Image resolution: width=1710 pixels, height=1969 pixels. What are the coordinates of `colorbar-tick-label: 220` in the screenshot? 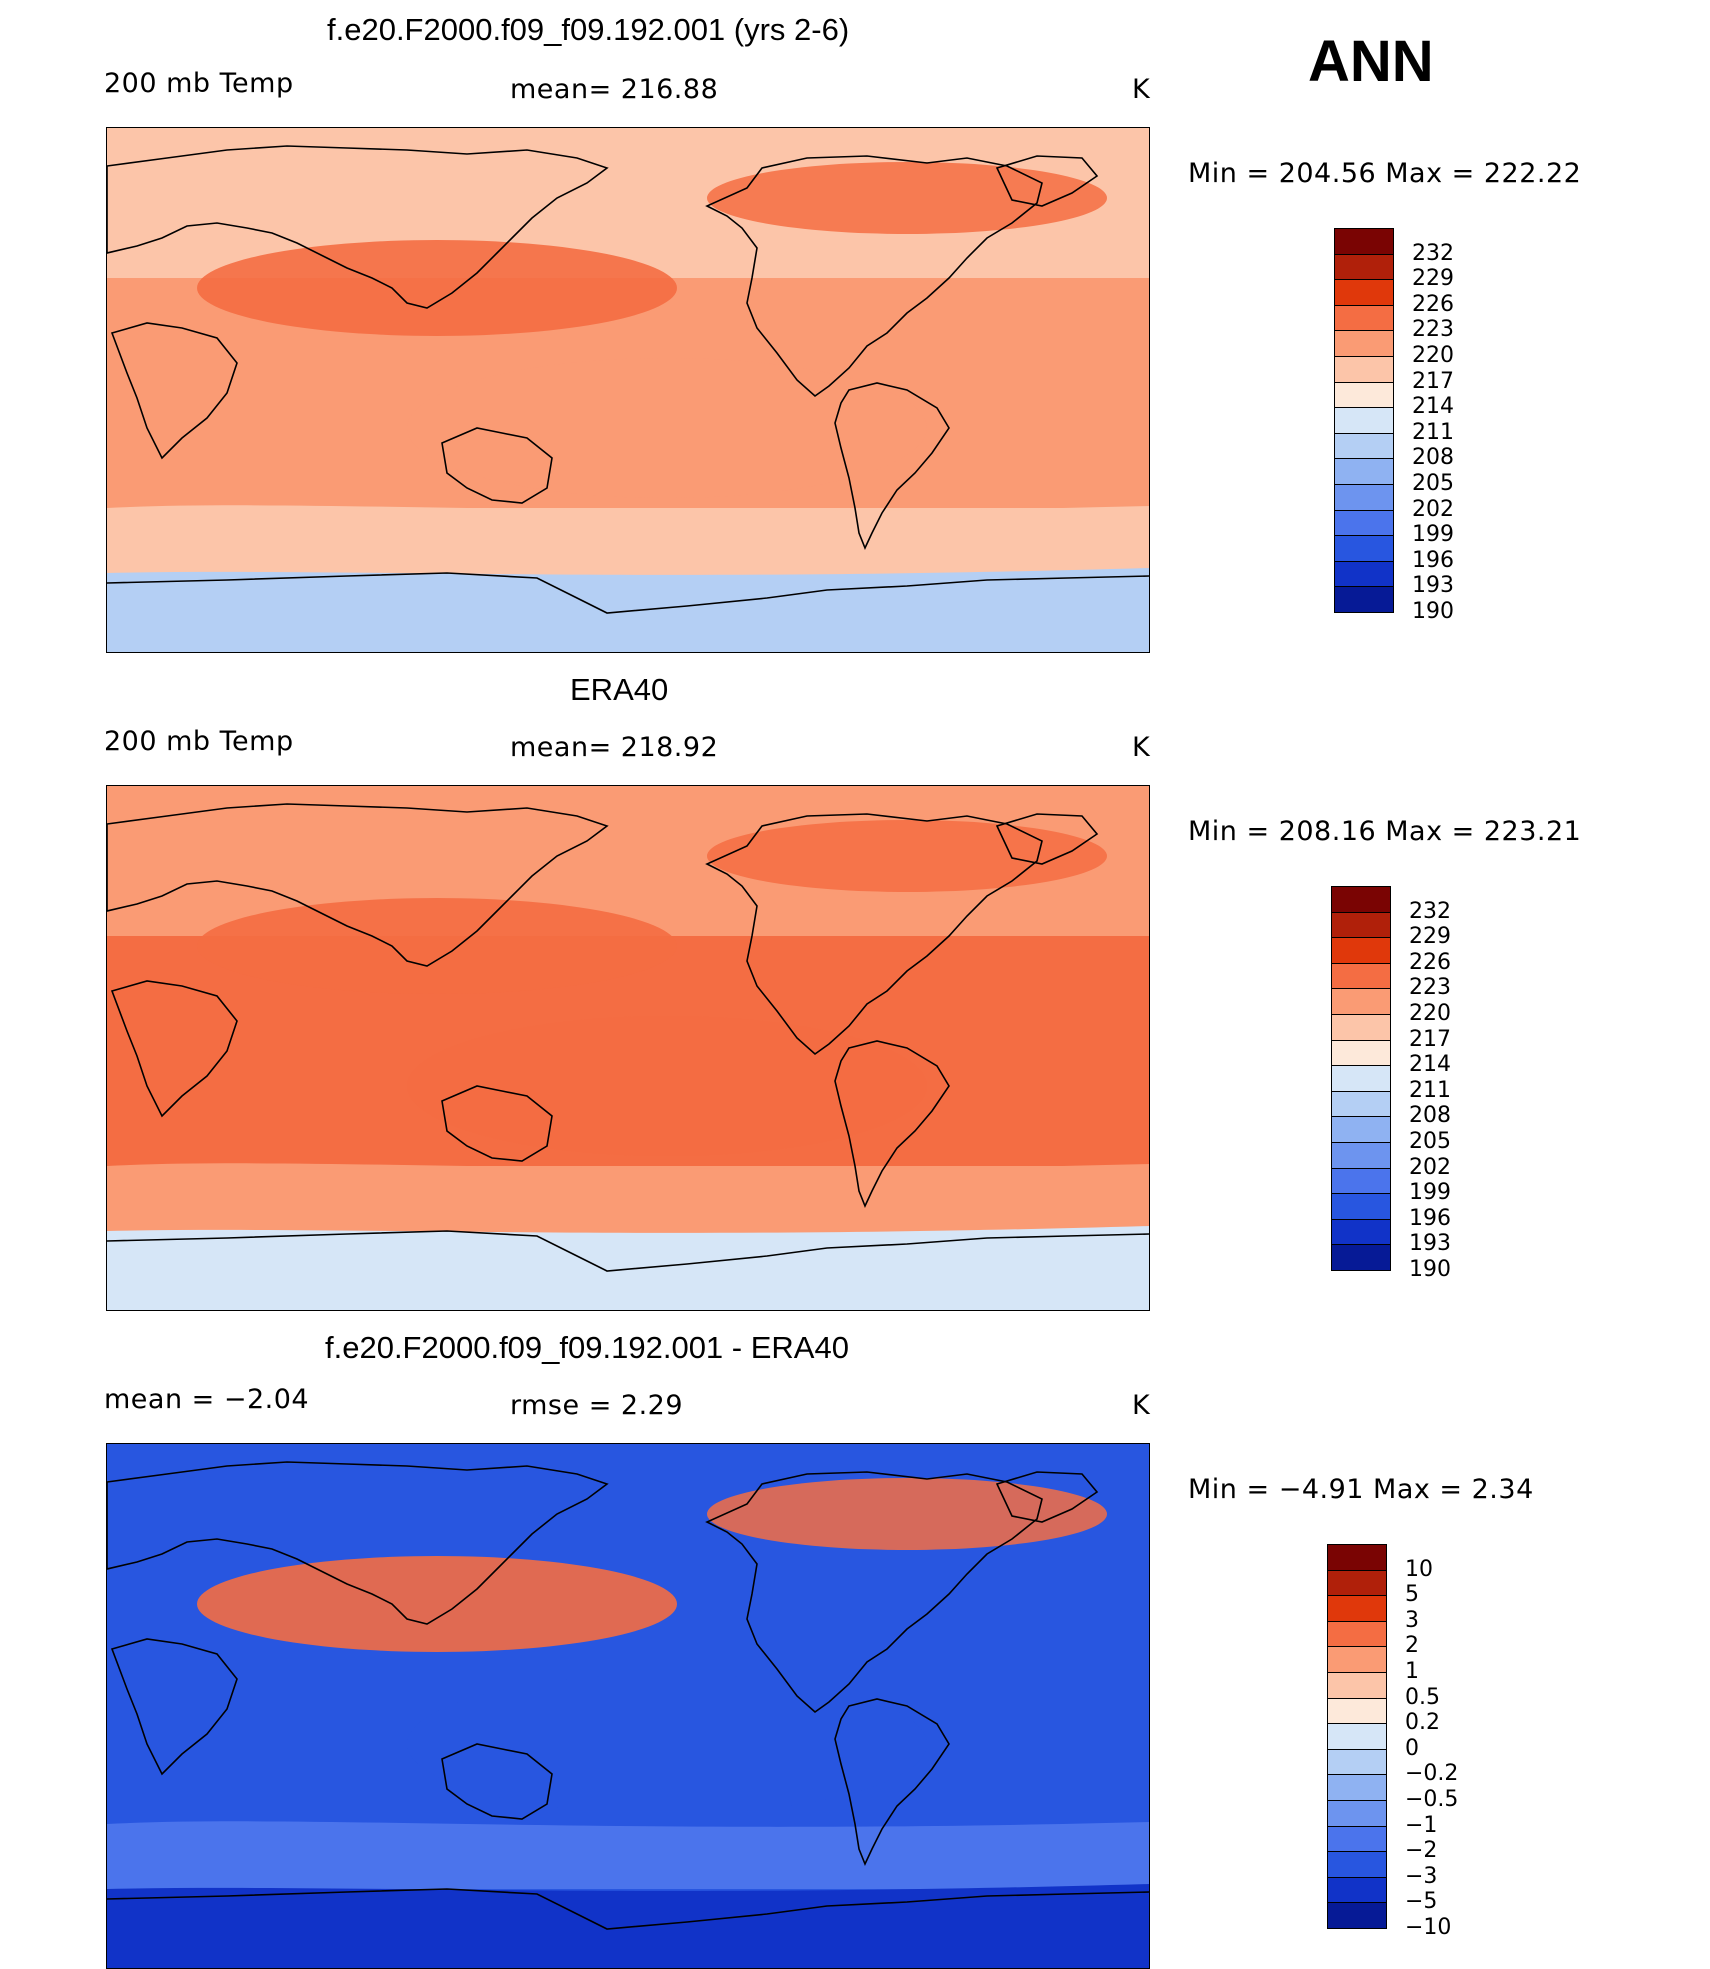 It's located at (1430, 1013).